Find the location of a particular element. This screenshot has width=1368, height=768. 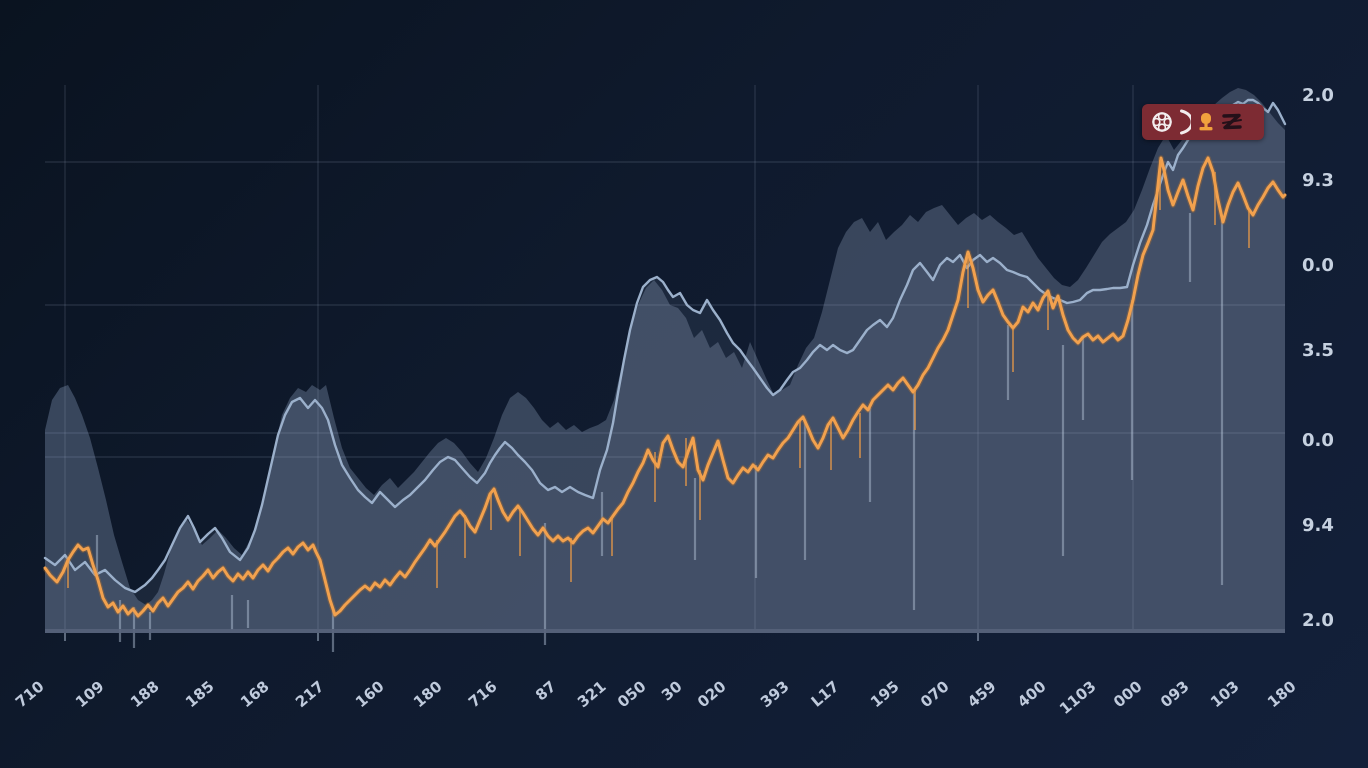

x-tick-label: 459 is located at coordinates (982, 694).